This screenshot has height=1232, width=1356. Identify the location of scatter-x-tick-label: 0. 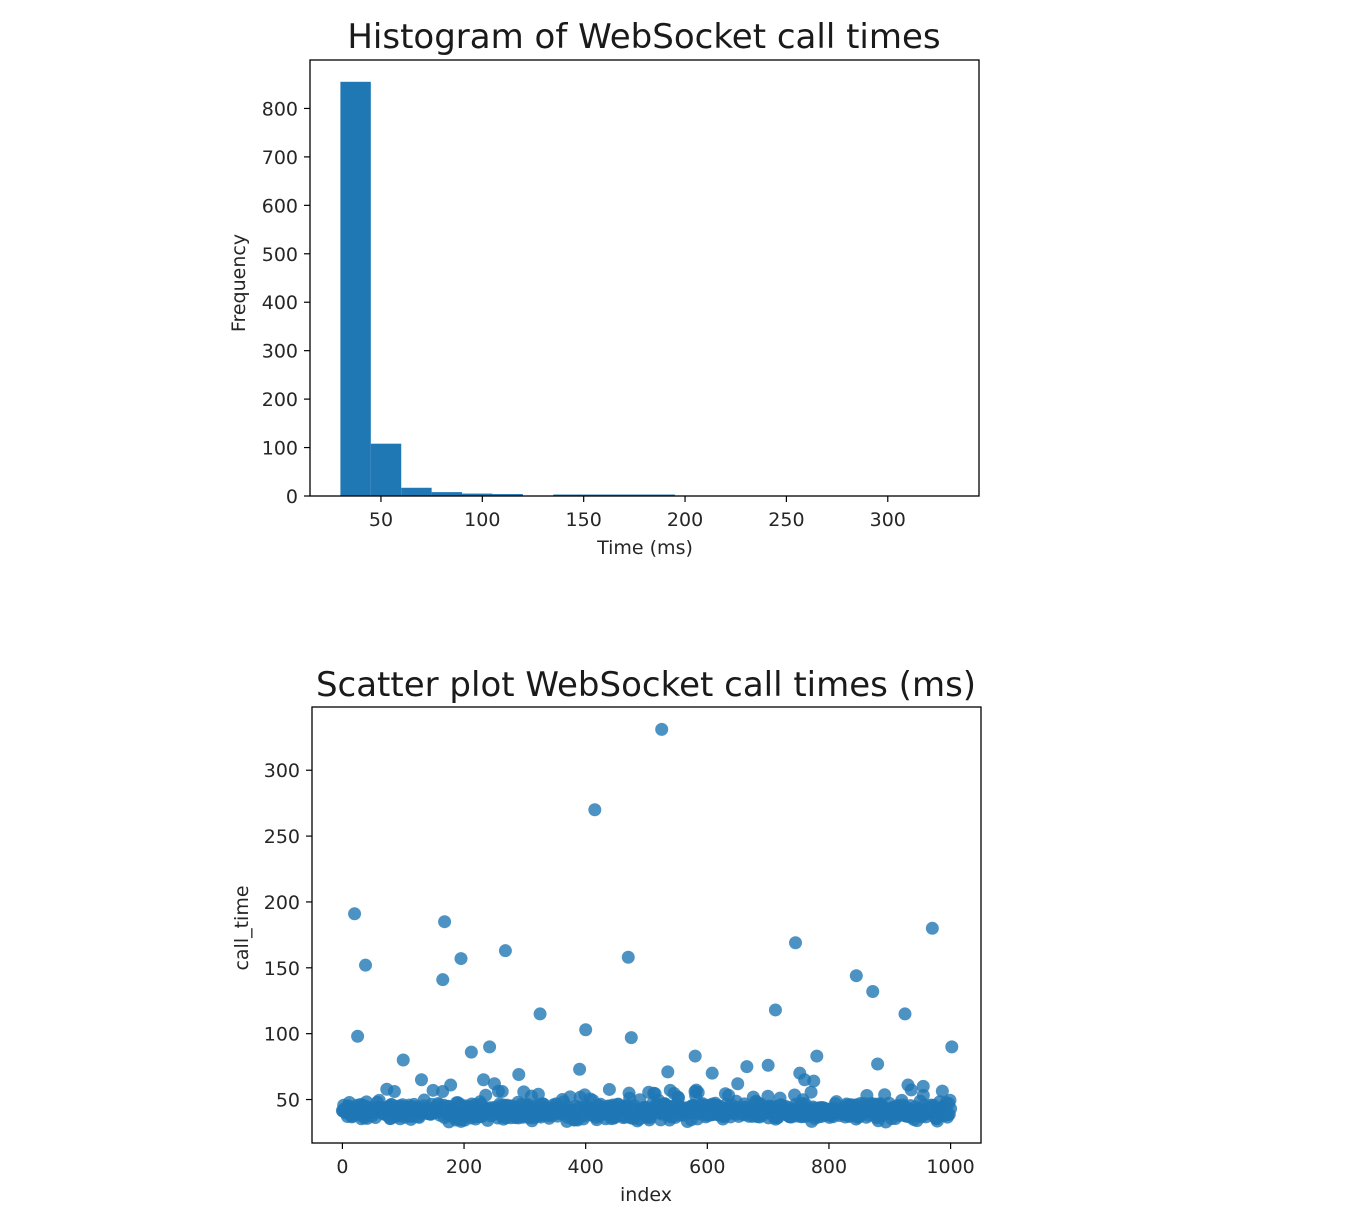
(342, 1167).